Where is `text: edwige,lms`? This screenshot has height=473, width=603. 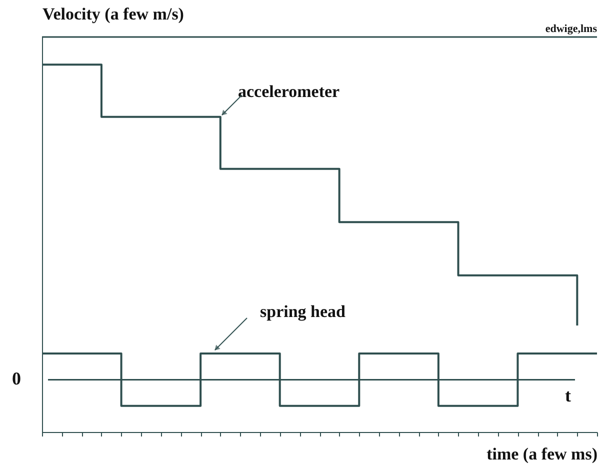
text: edwige,lms is located at coordinates (571, 29).